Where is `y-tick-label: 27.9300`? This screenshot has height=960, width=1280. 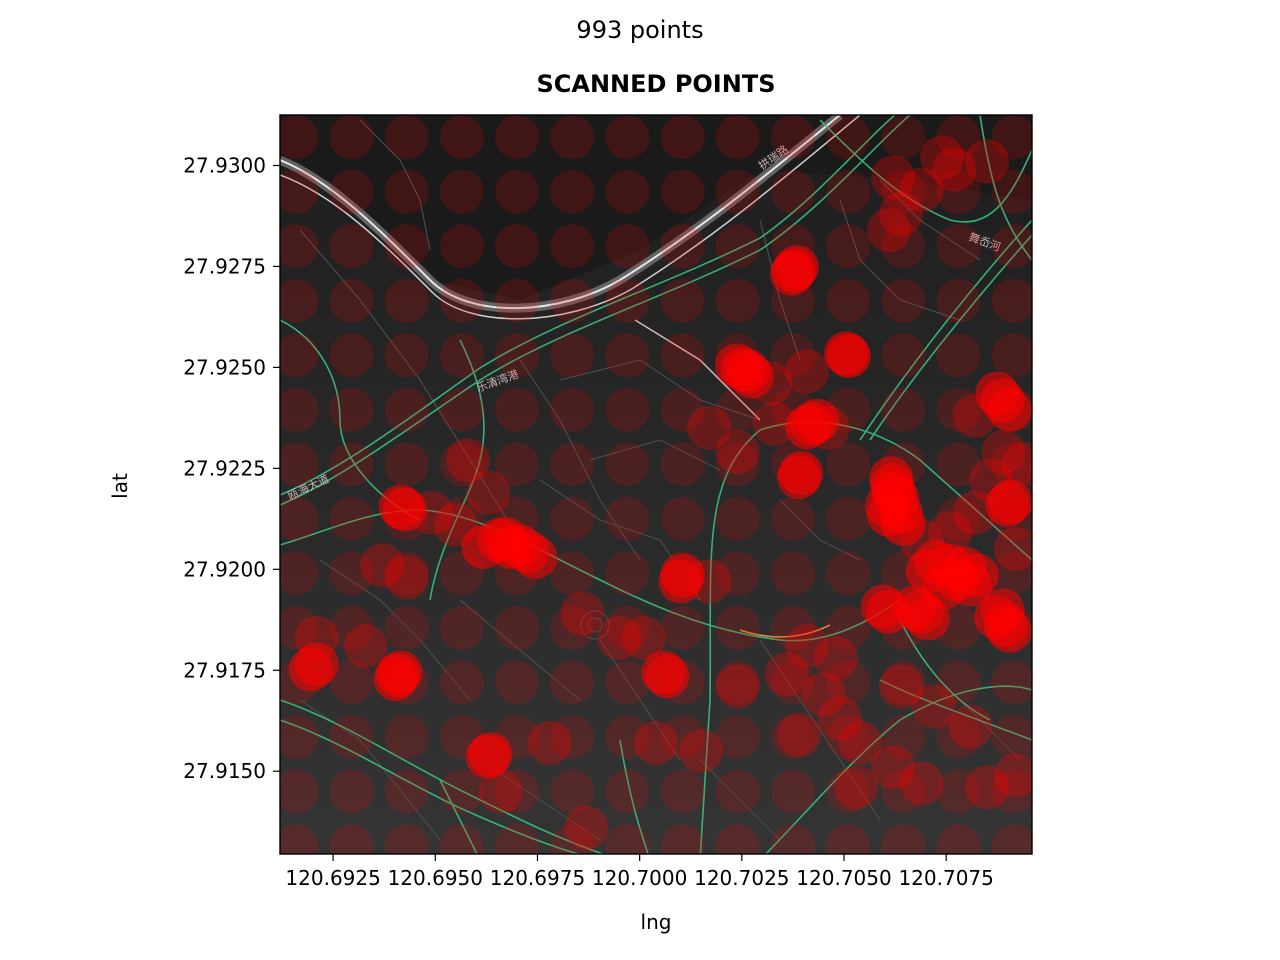
y-tick-label: 27.9300 is located at coordinates (224, 165).